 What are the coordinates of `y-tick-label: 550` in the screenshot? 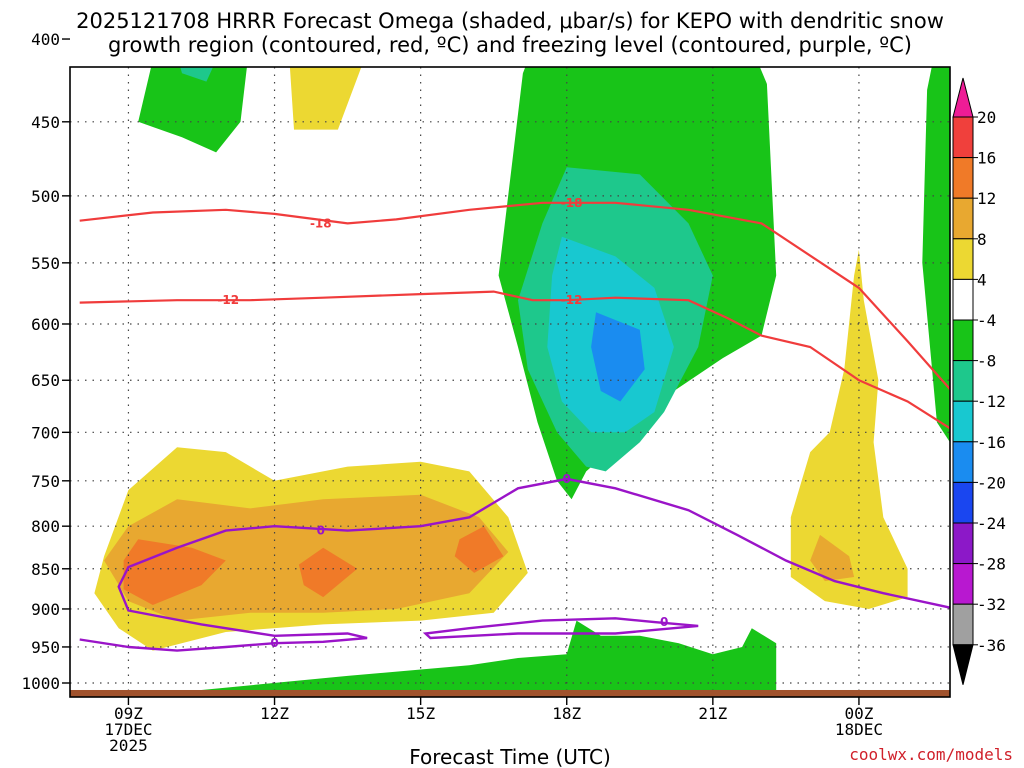 It's located at (45, 263).